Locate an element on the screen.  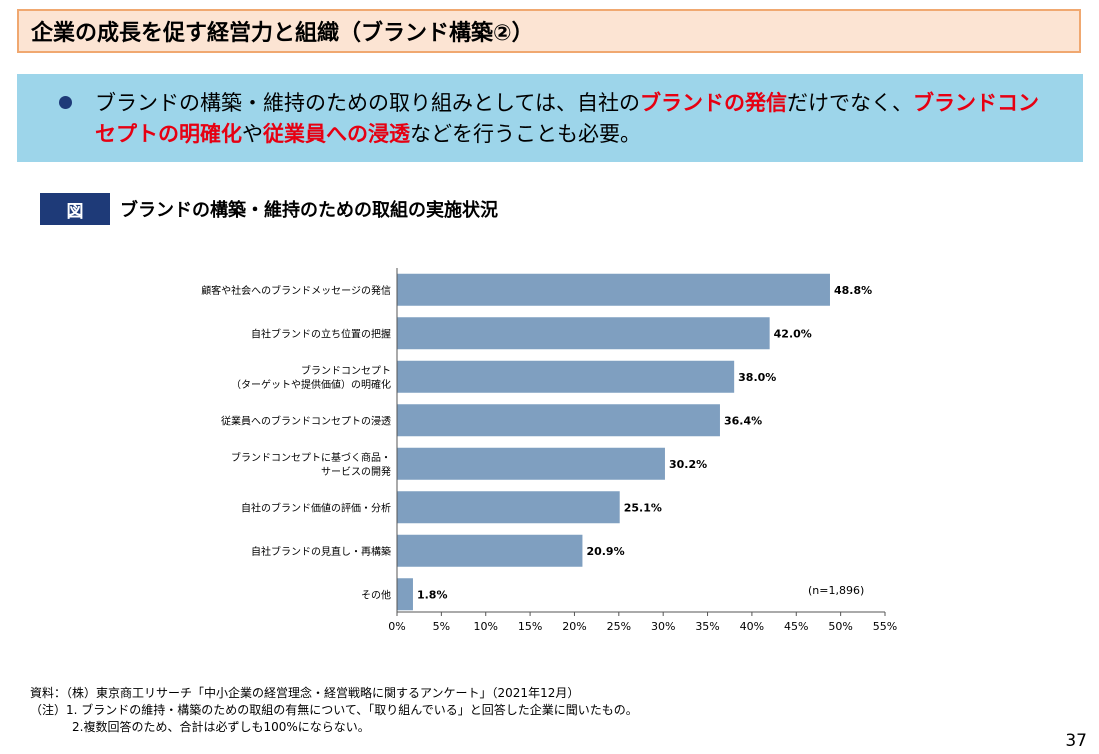
summary-segment: だけでなく、 is located at coordinates (849, 103).